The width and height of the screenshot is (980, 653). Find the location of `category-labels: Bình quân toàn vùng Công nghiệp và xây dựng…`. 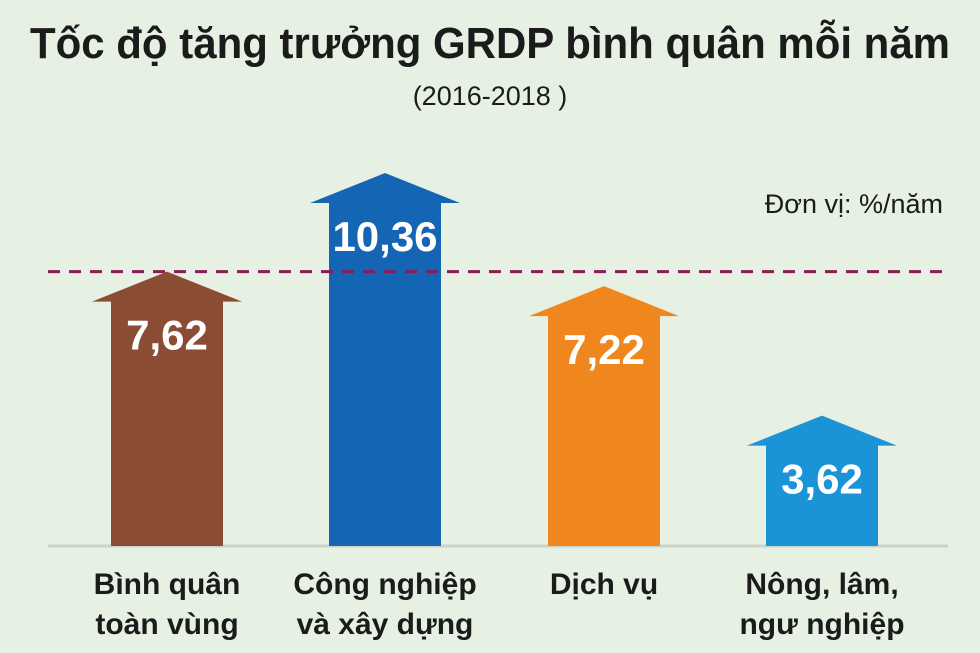

category-labels: Bình quân toàn vùng Công nghiệp và xây dựng… is located at coordinates (499, 604).